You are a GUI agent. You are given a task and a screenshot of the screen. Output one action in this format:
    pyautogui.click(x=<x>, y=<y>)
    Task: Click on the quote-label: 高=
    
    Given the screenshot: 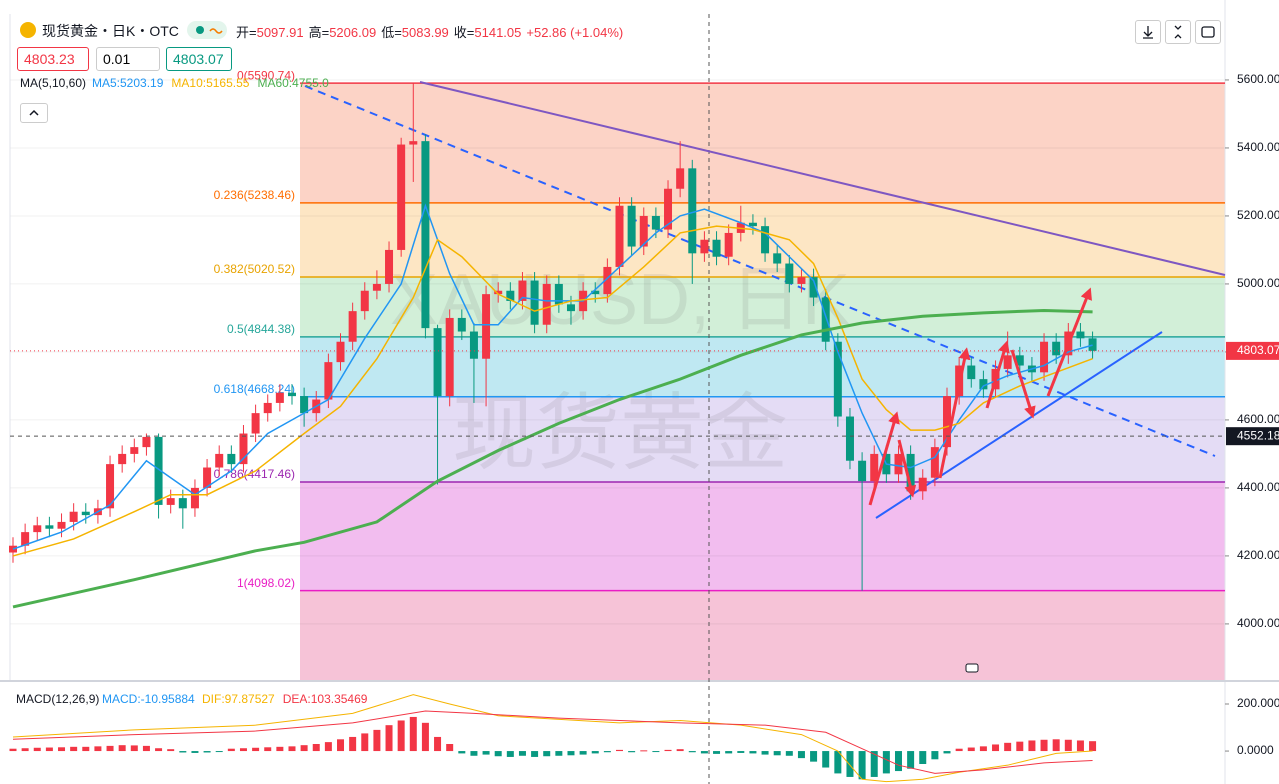 What is the action you would take?
    pyautogui.click(x=319, y=32)
    